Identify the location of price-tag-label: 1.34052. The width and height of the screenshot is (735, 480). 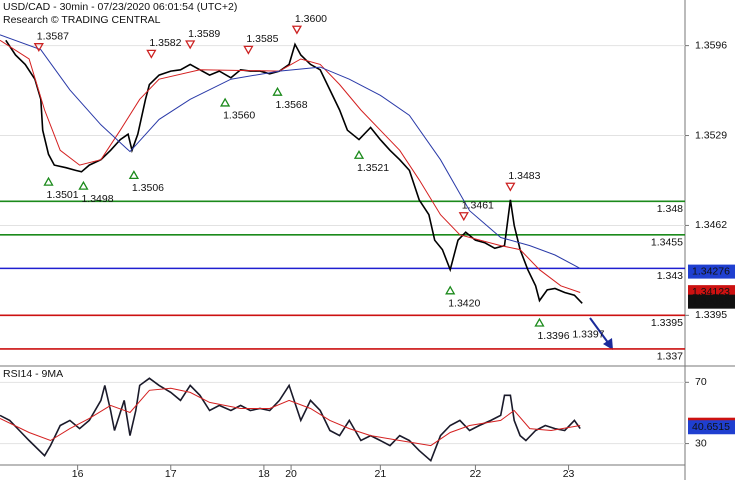
(711, 301).